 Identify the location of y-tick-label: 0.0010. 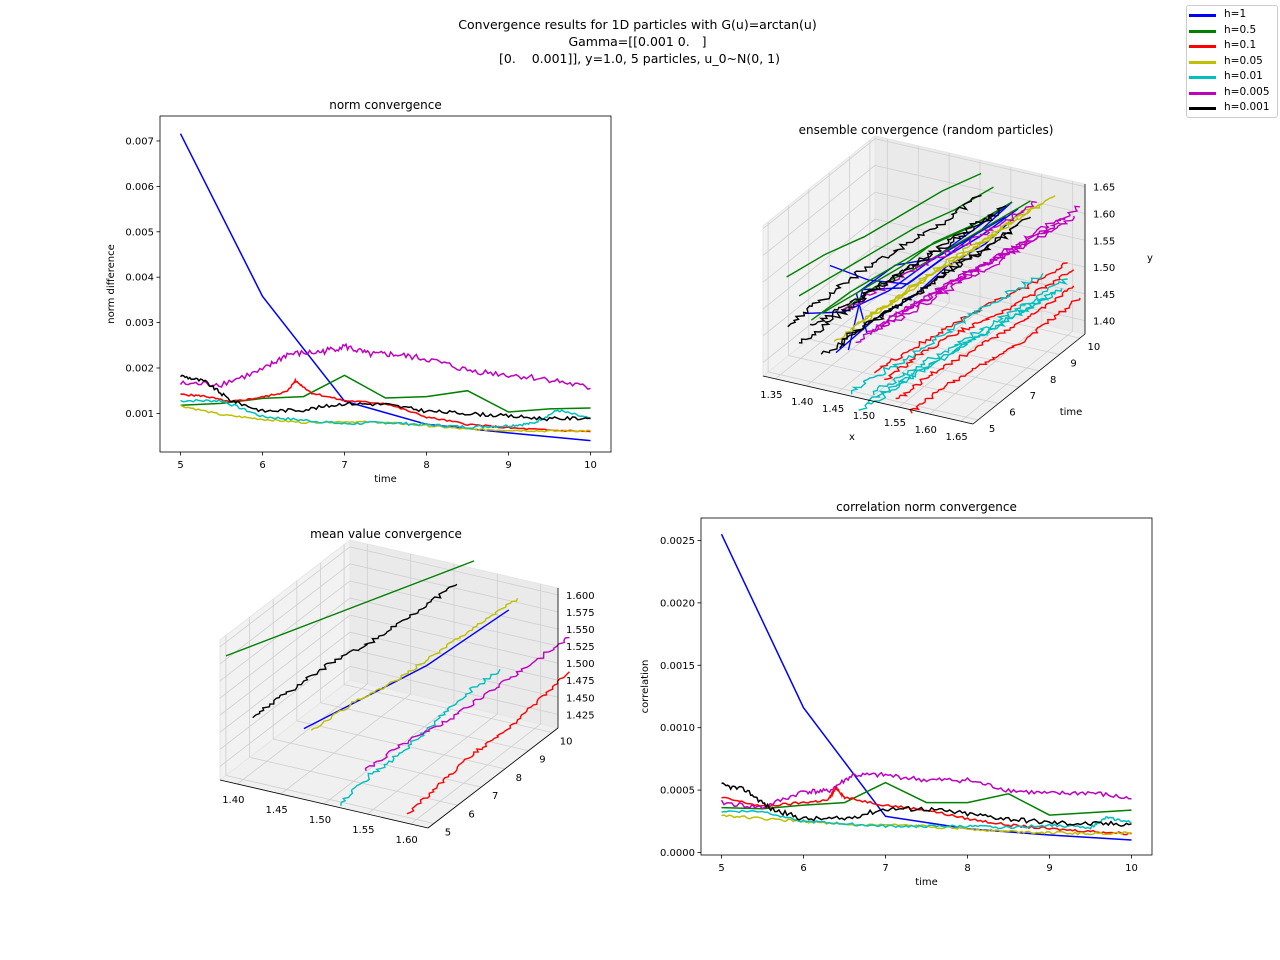
(677, 728).